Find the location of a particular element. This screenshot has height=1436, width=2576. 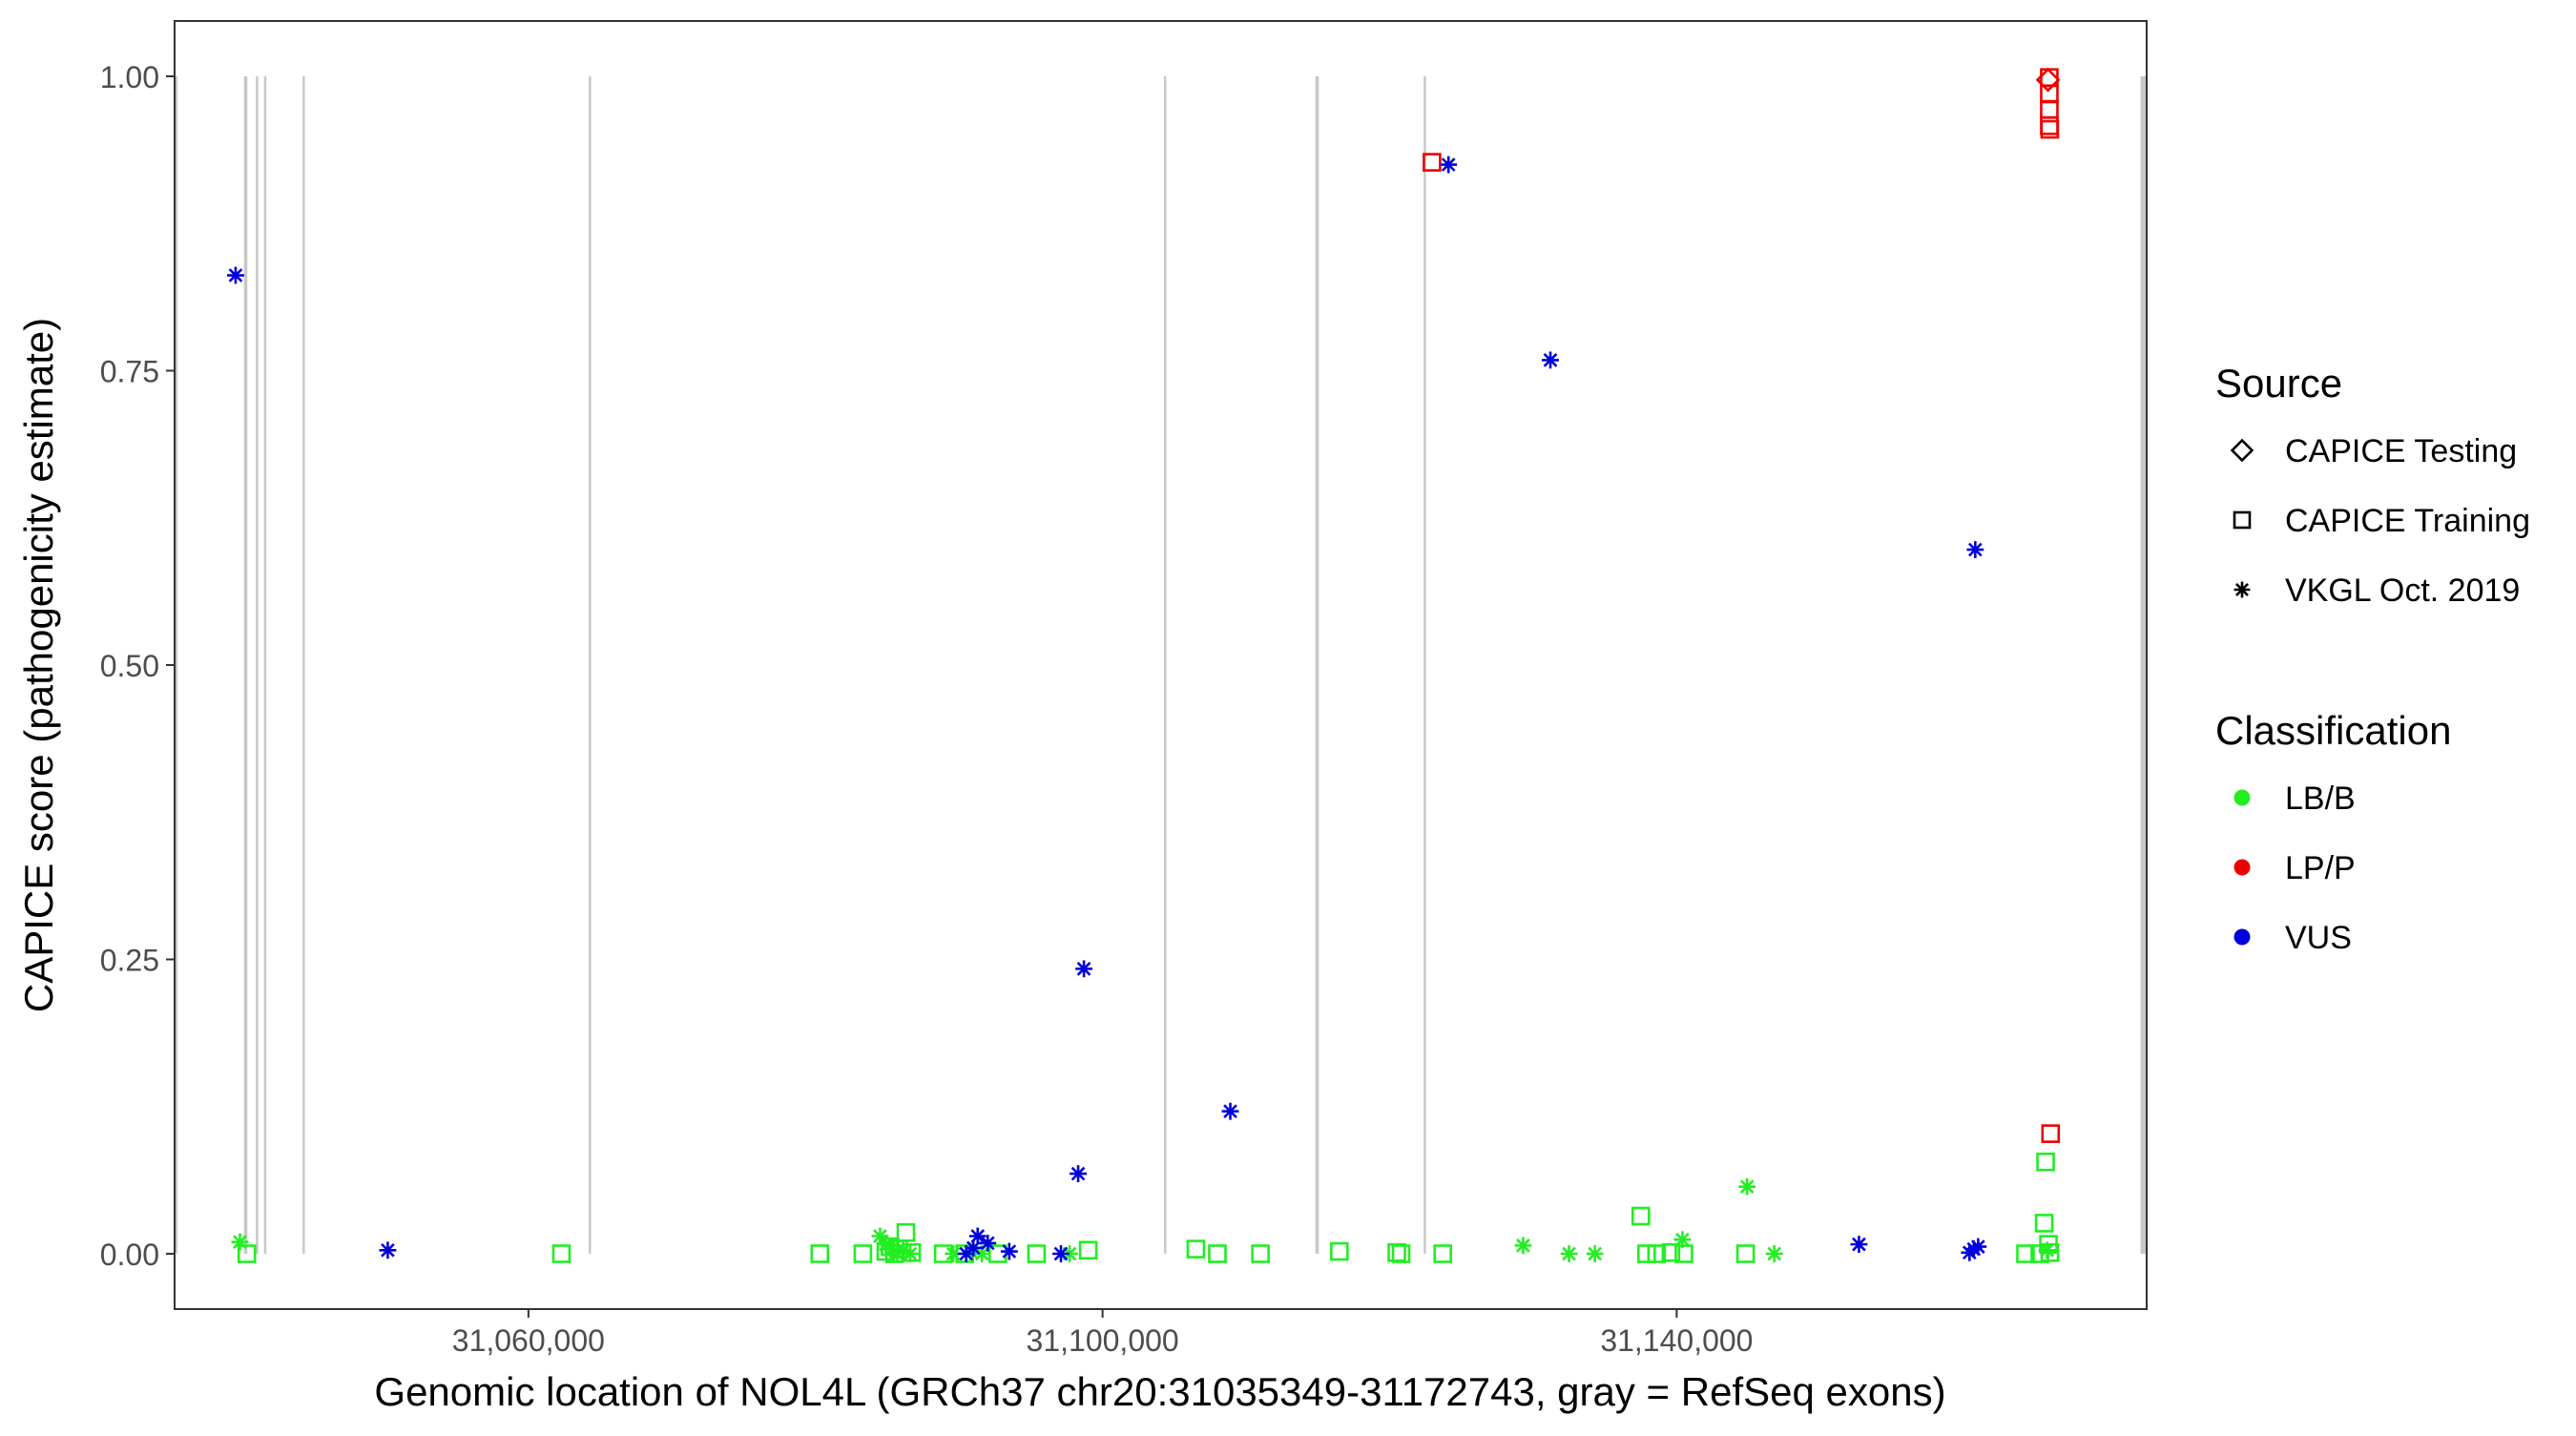

legend-source-label: CAPICE Testing is located at coordinates (2401, 451).